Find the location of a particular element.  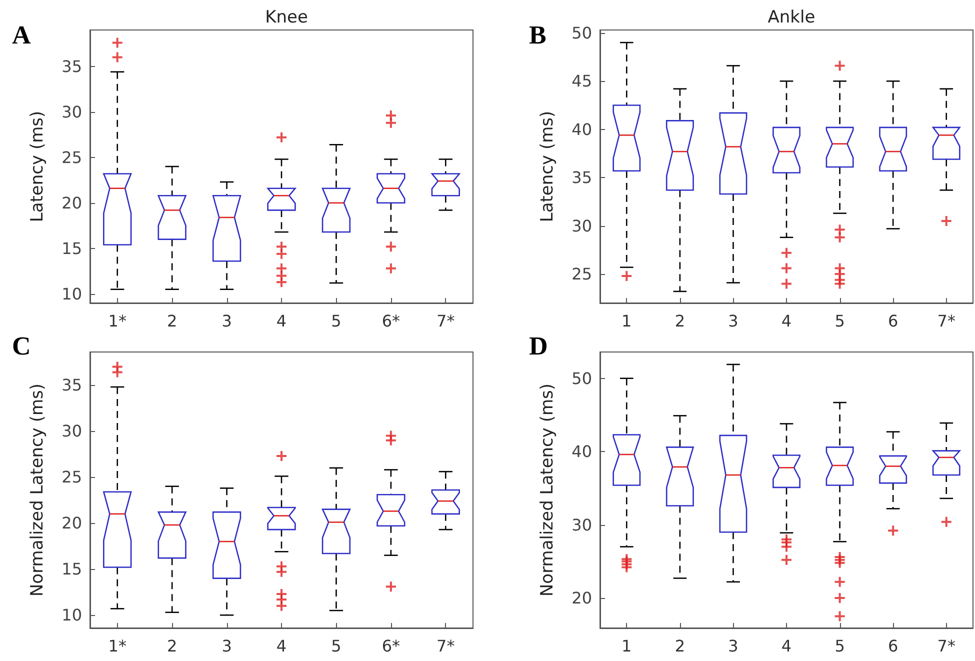

chart-title: Ankle is located at coordinates (792, 18).